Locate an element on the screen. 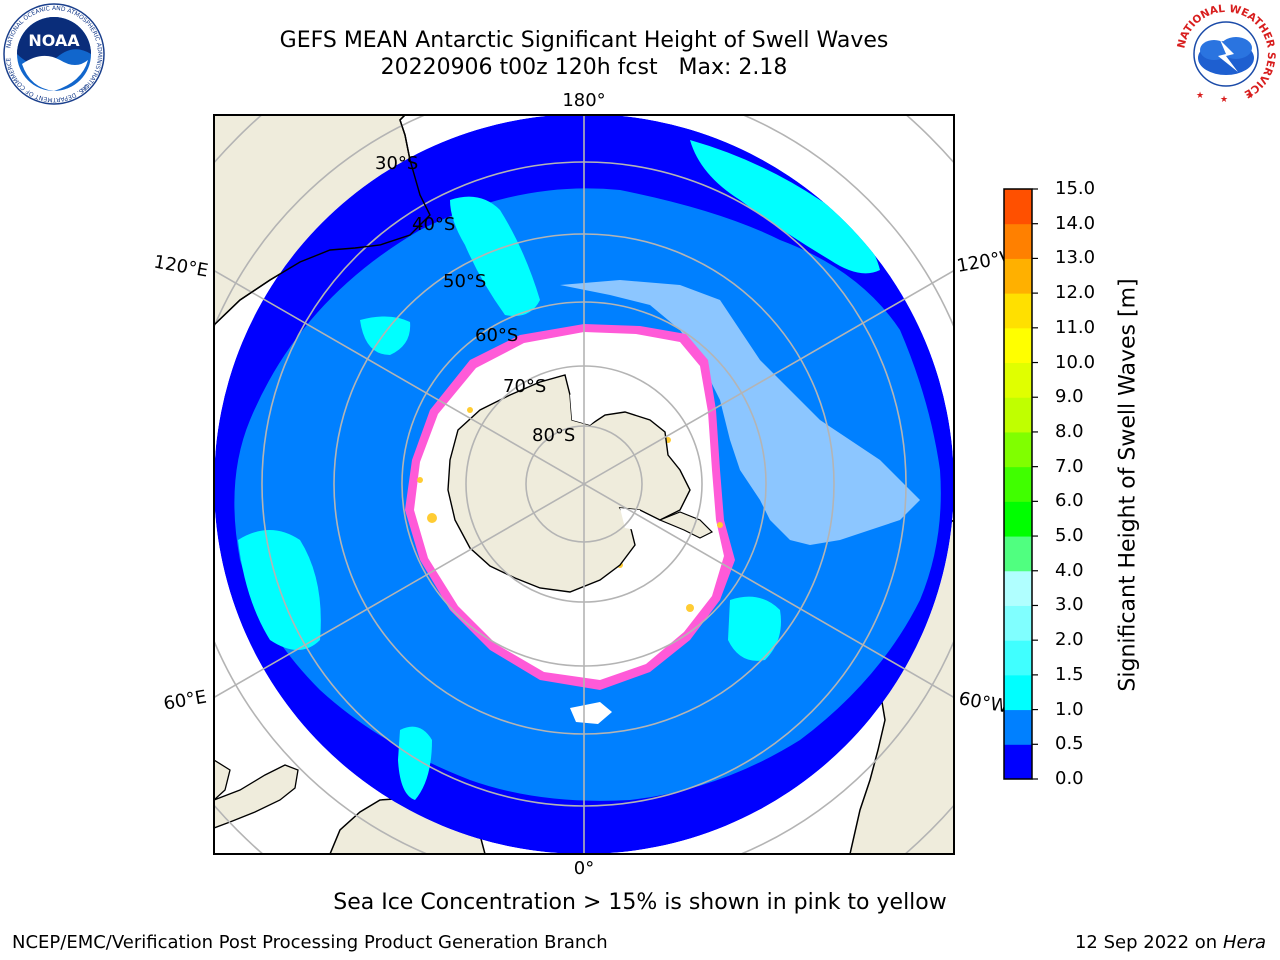  chart-subtitle-text: 20220906 t00z 120h fcst Max: 2.18 is located at coordinates (584, 67).